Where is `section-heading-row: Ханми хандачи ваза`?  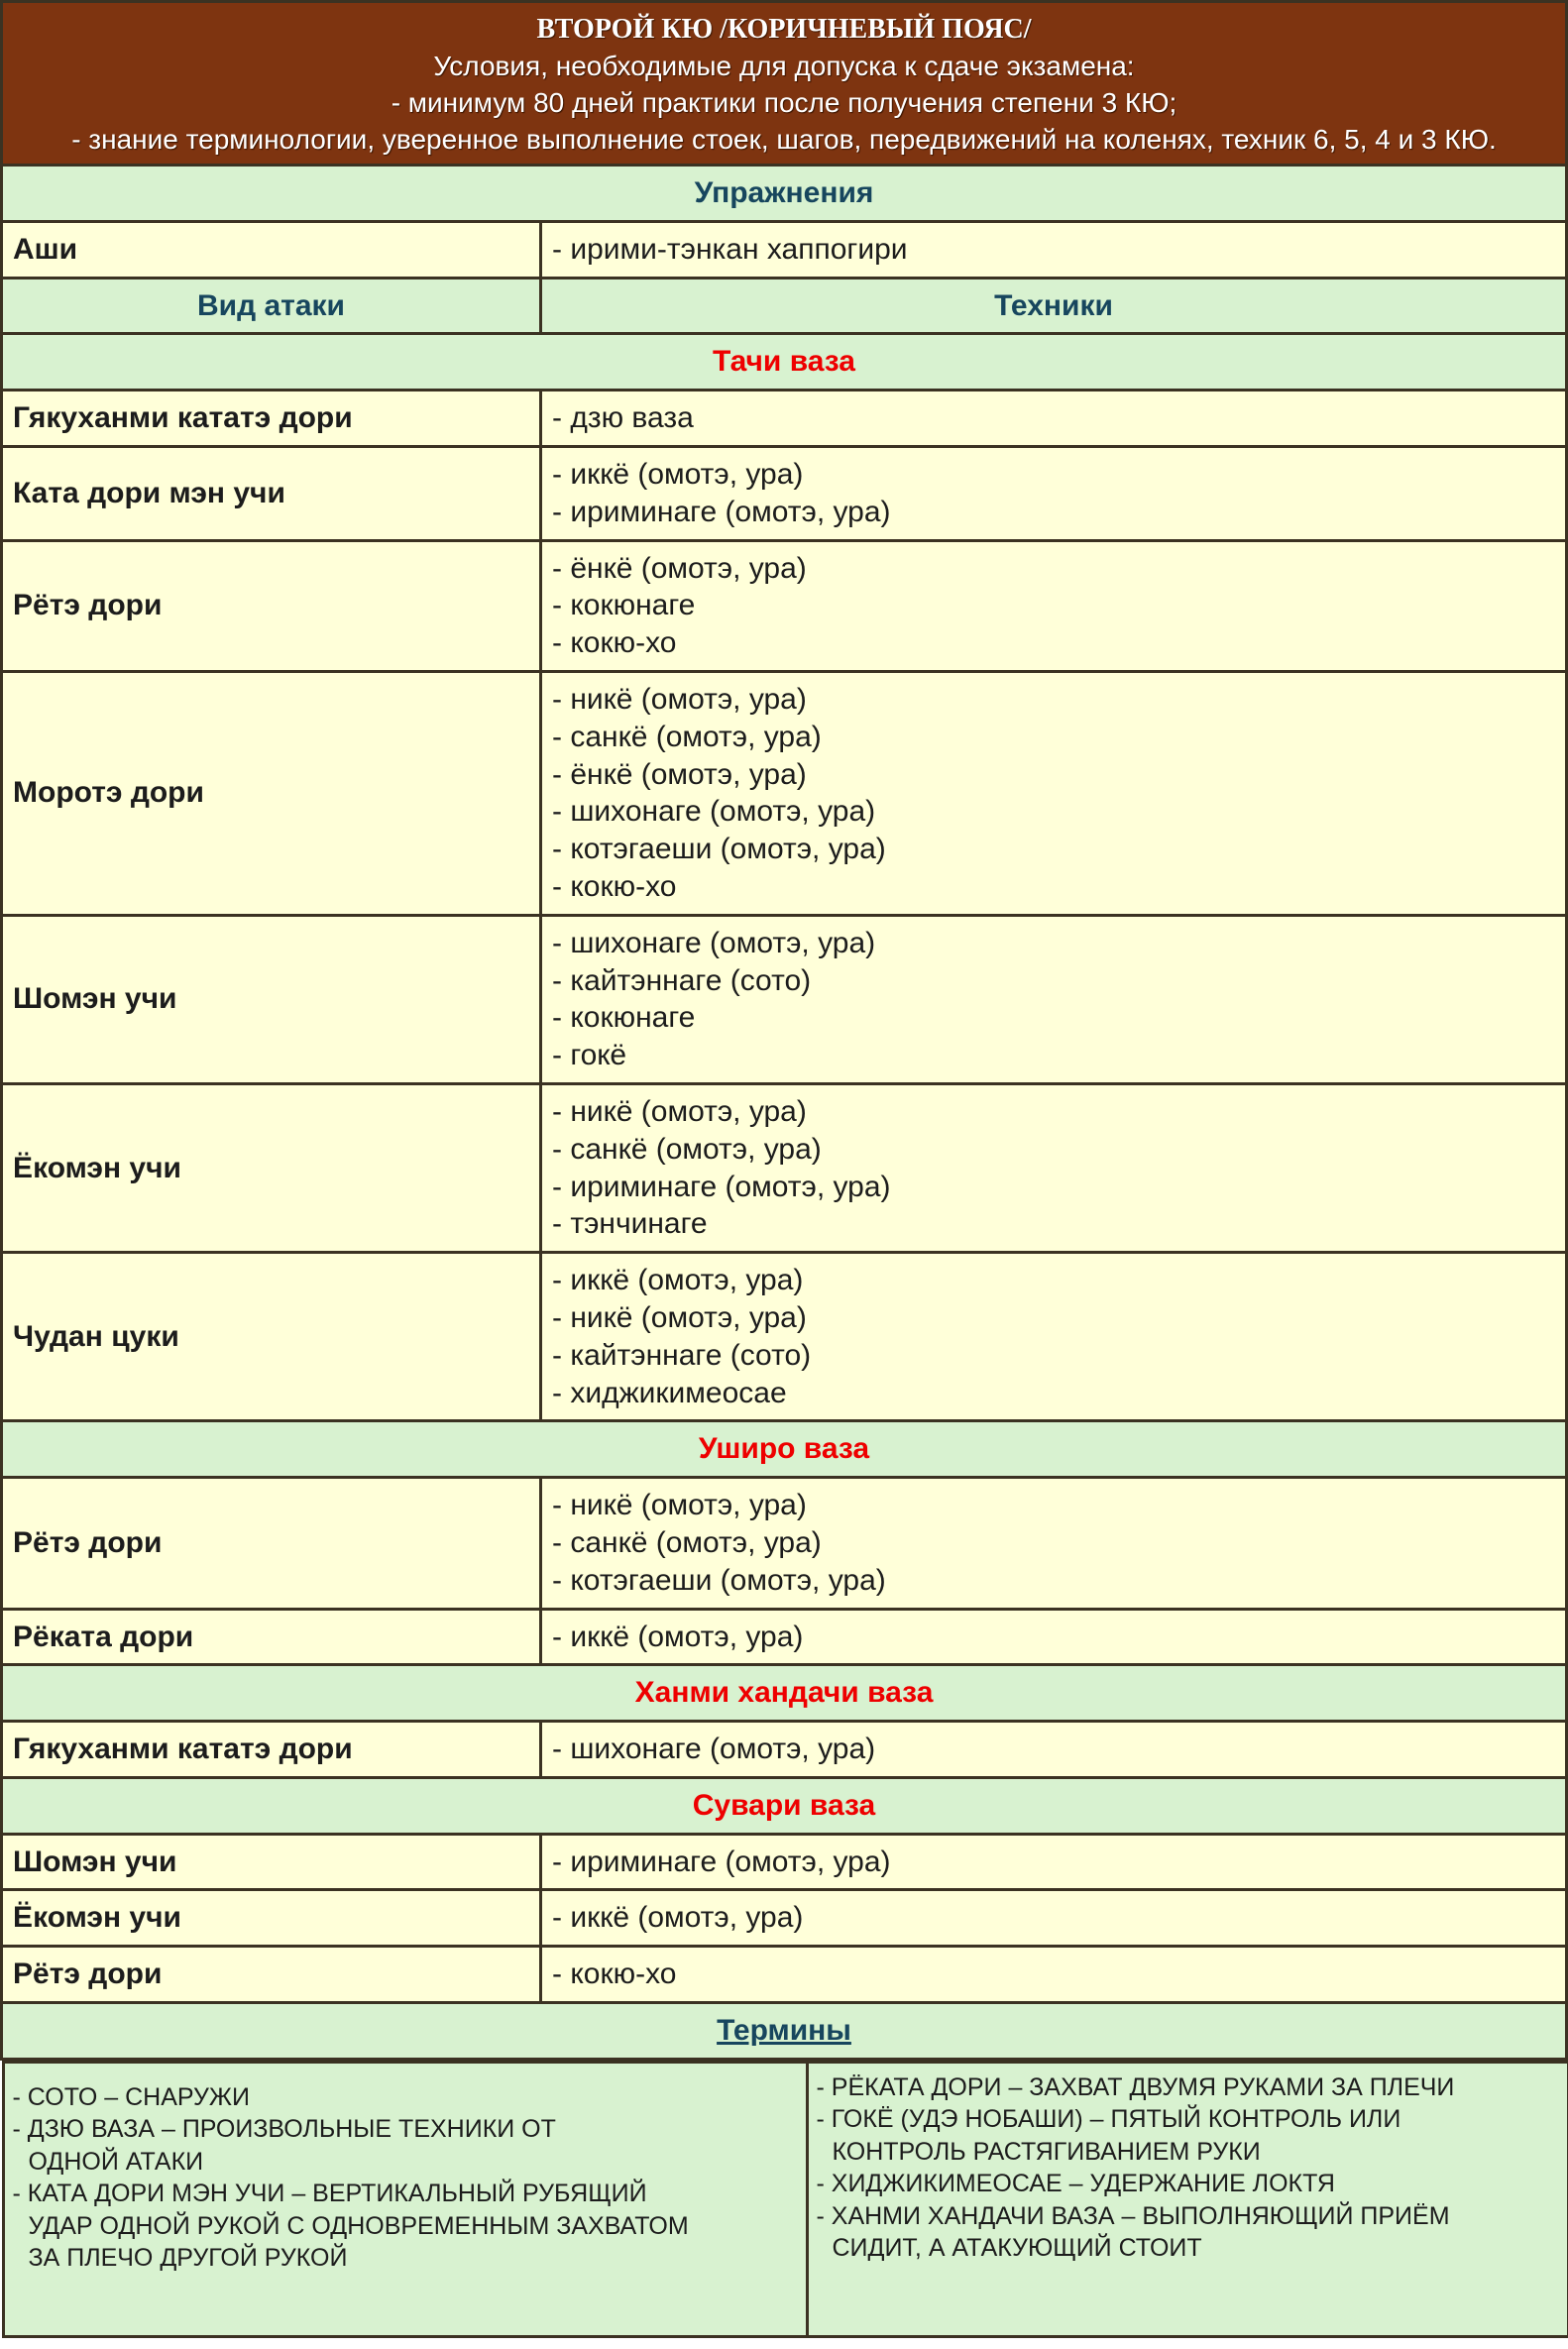
section-heading-row: Ханми хандачи ваза is located at coordinates (784, 1693).